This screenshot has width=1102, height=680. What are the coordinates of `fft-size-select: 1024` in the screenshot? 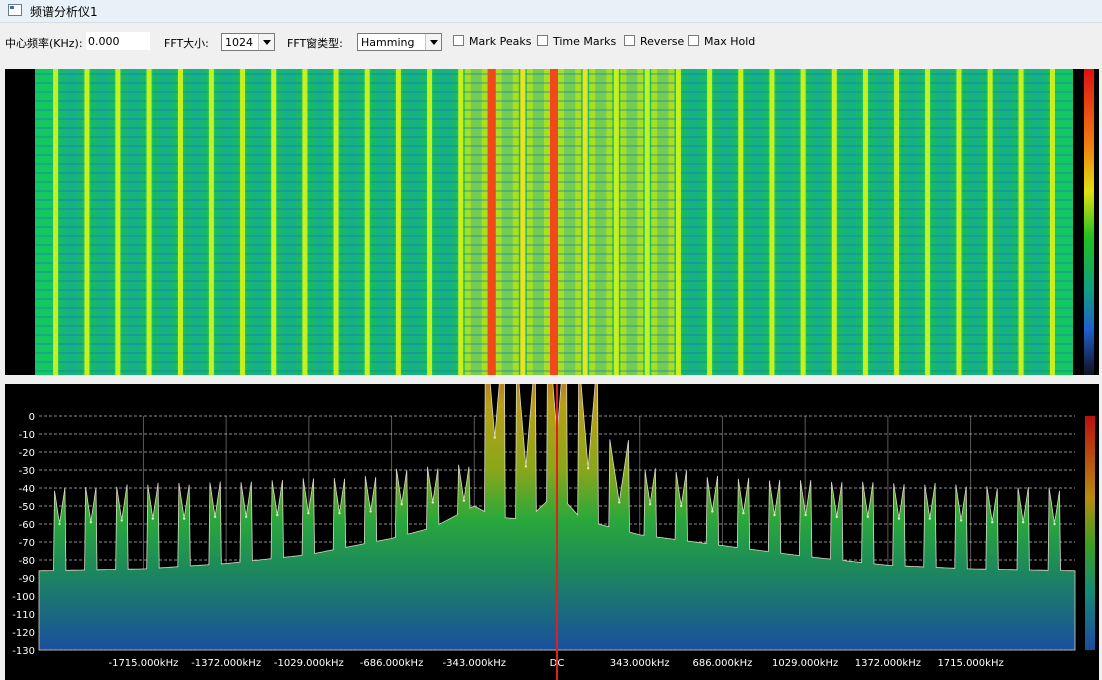 It's located at (248, 42).